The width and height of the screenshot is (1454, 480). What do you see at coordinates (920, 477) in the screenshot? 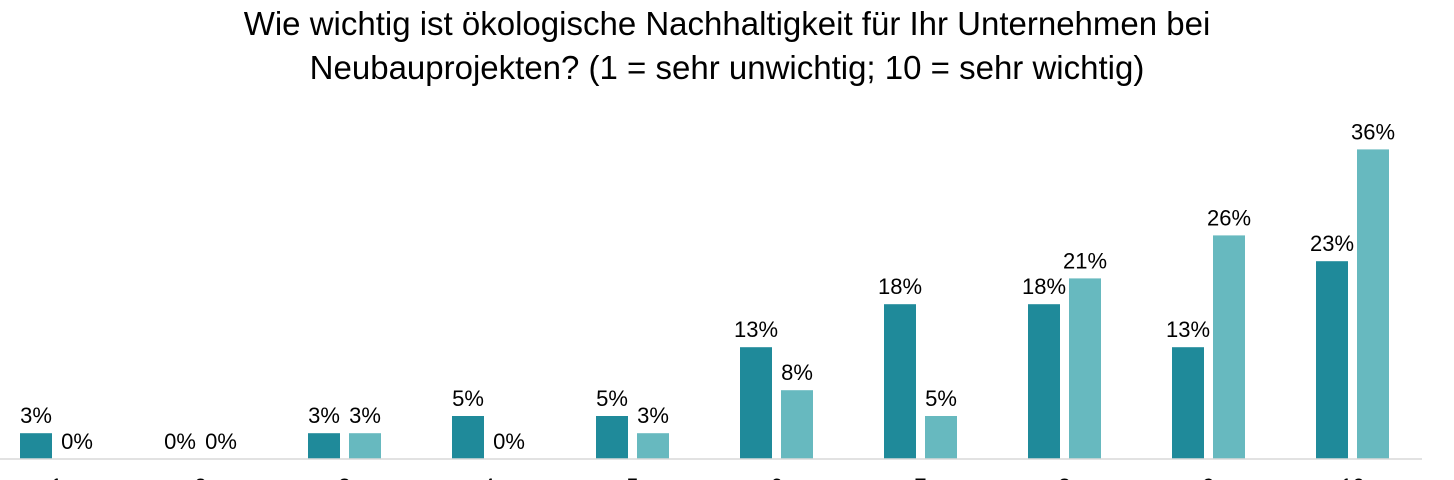
I see `x-tick-label-7: 7` at bounding box center [920, 477].